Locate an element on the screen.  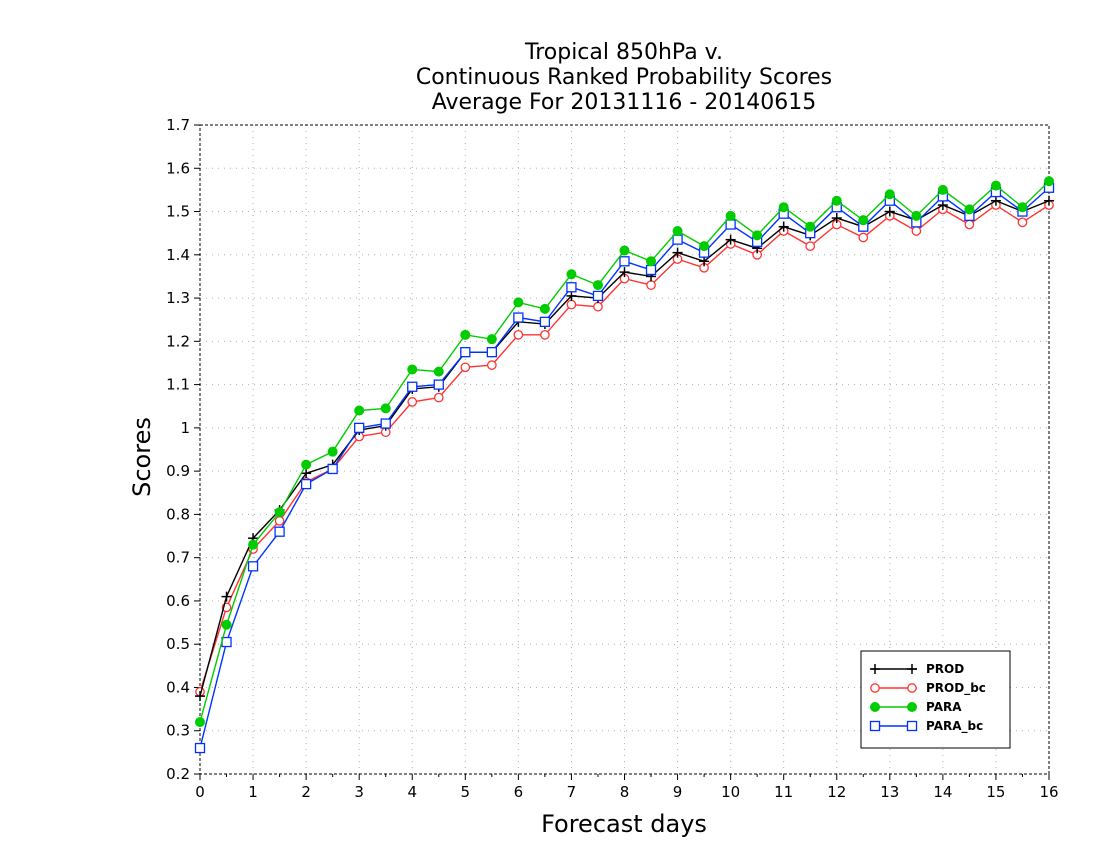
legend-label: PARA is located at coordinates (944, 707).